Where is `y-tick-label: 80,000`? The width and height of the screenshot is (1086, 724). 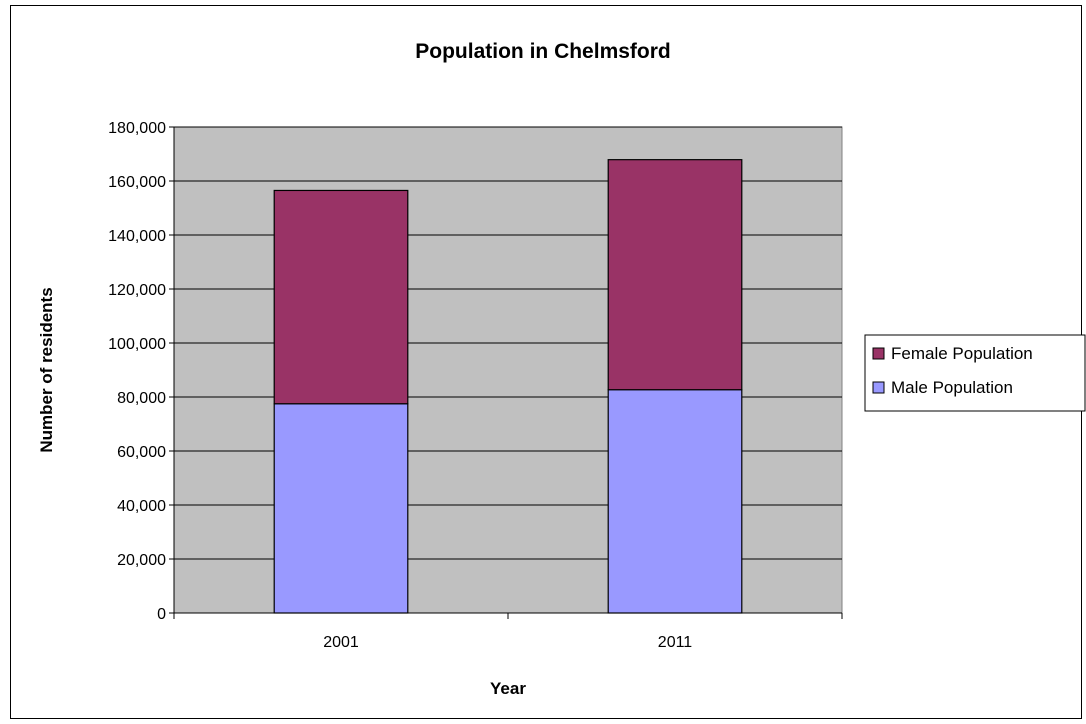
y-tick-label: 80,000 is located at coordinates (141, 398).